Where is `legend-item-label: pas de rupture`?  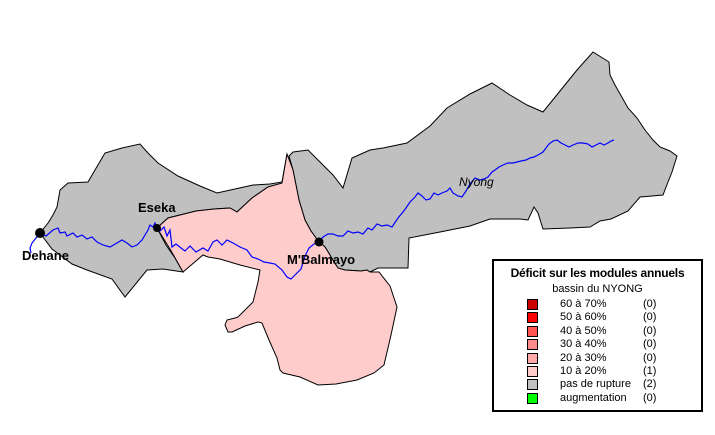
legend-item-label: pas de rupture is located at coordinates (595, 384).